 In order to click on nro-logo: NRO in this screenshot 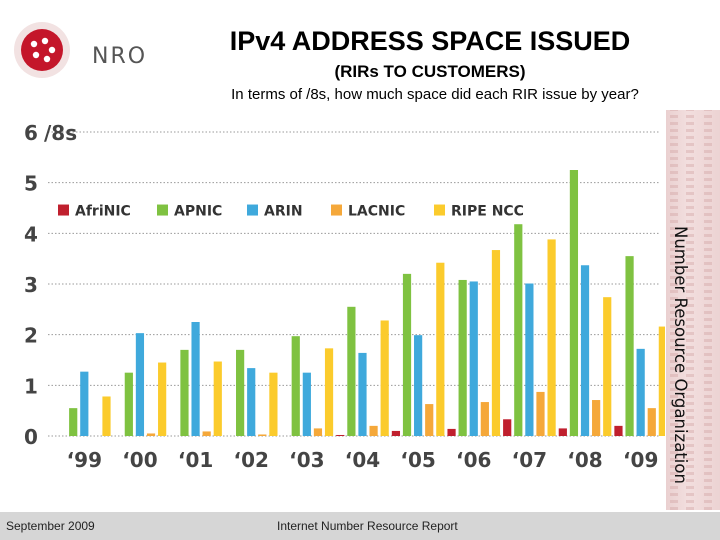, I will do `click(78, 50)`.